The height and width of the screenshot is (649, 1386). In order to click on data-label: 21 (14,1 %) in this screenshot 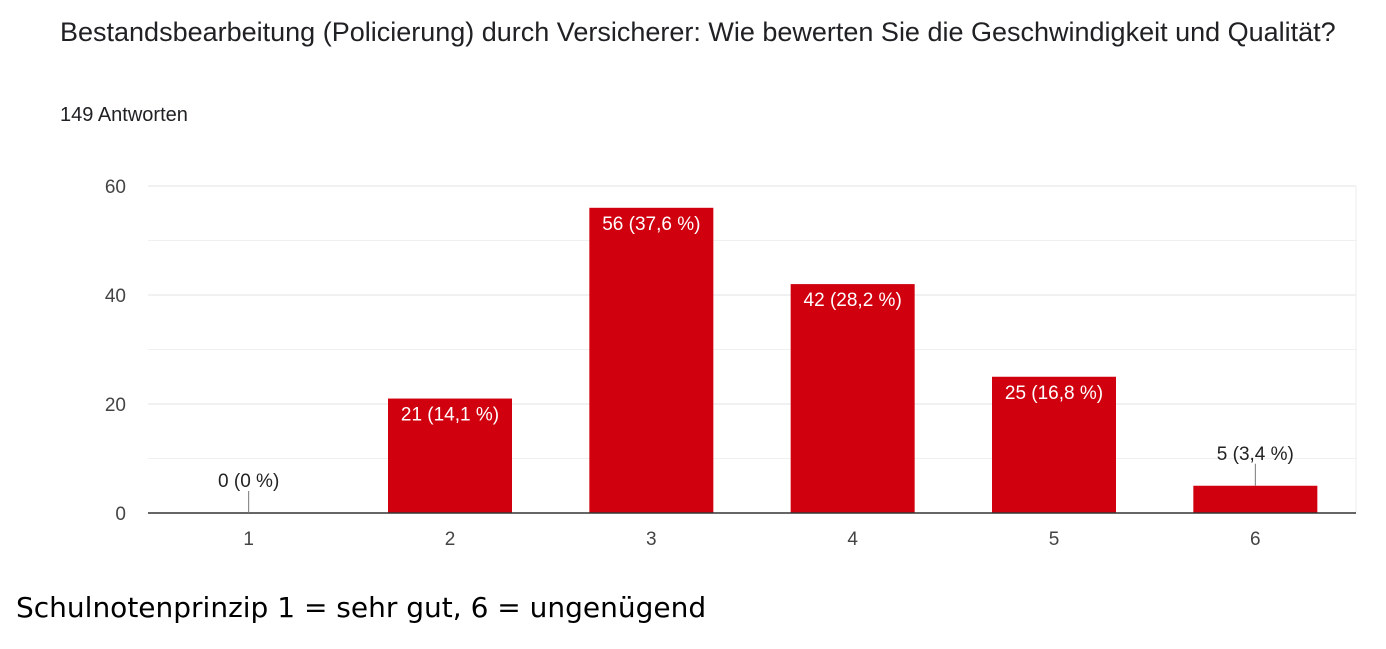, I will do `click(450, 415)`.